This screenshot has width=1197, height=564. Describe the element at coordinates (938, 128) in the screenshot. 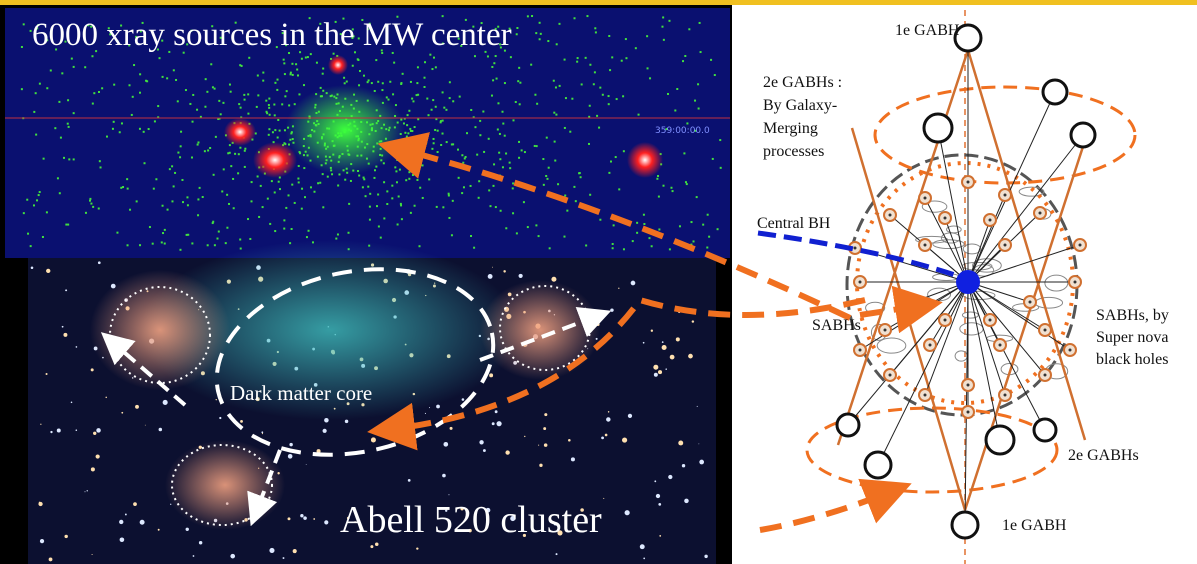

I see `gabh` at that location.